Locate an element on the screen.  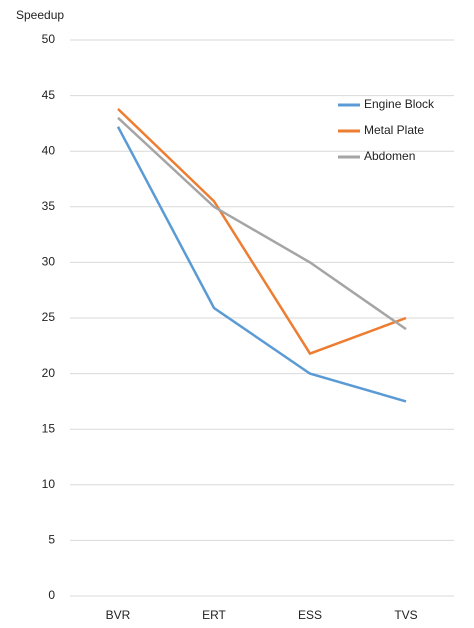
y-tick-label: 10 is located at coordinates (49, 484).